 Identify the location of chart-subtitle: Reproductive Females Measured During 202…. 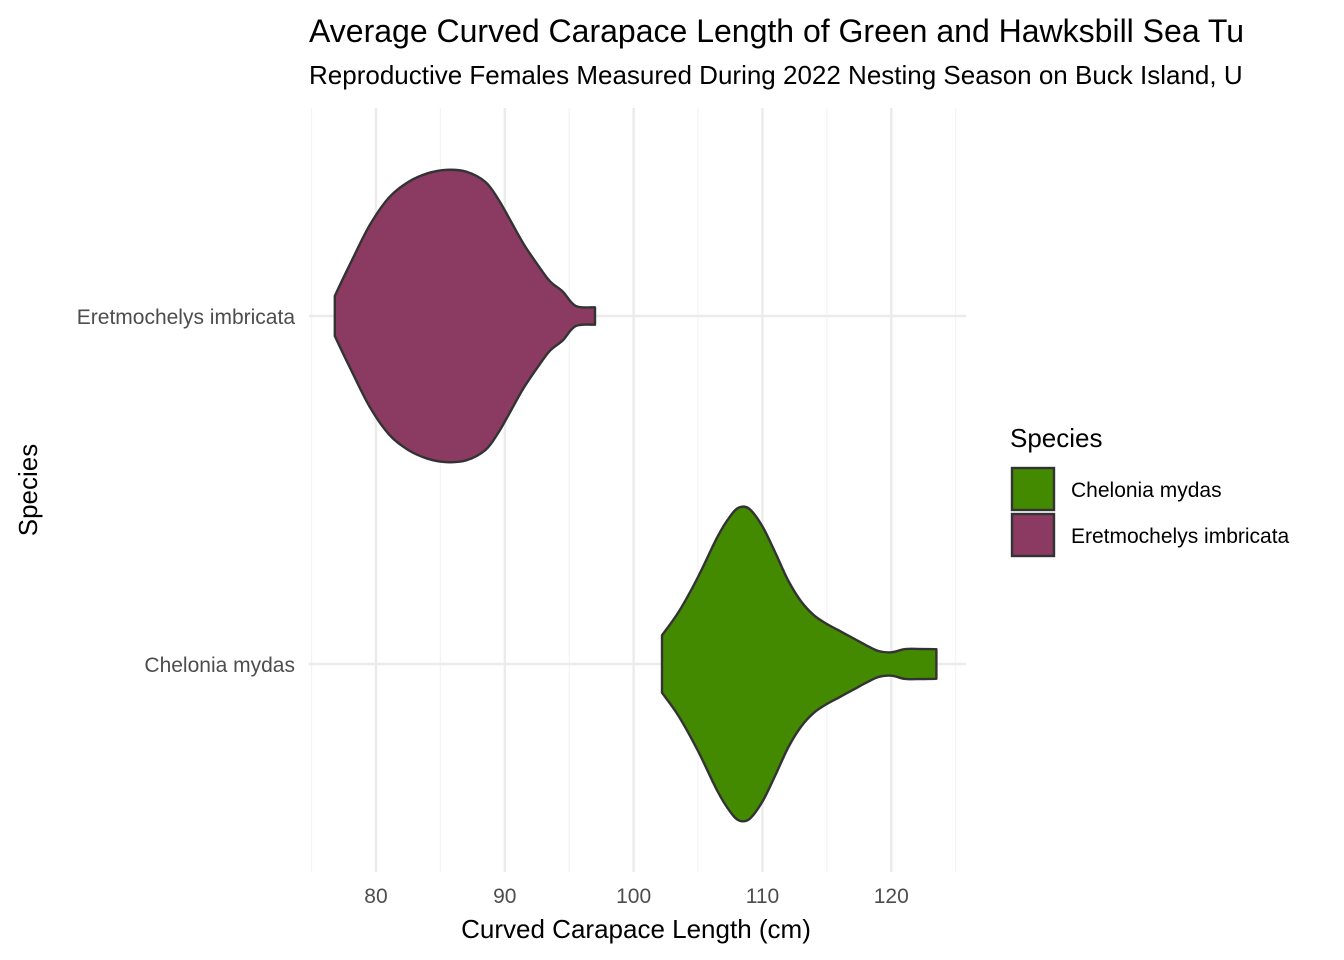
(776, 75).